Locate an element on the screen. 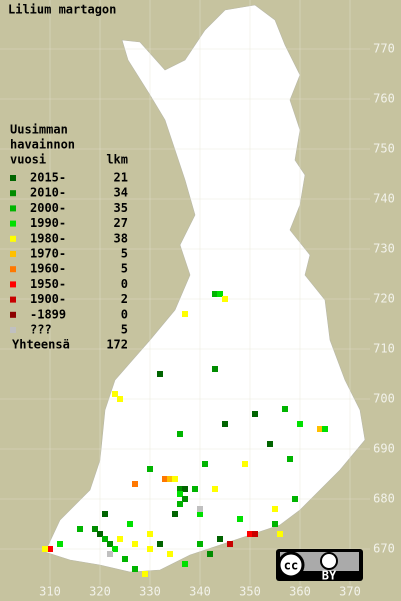  y-tick-label: 680 is located at coordinates (384, 499).